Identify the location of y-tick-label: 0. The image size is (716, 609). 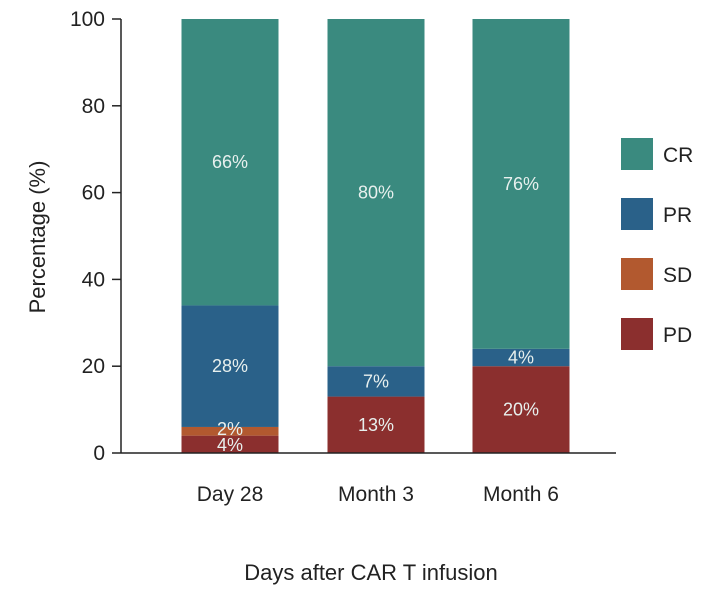
(99, 453).